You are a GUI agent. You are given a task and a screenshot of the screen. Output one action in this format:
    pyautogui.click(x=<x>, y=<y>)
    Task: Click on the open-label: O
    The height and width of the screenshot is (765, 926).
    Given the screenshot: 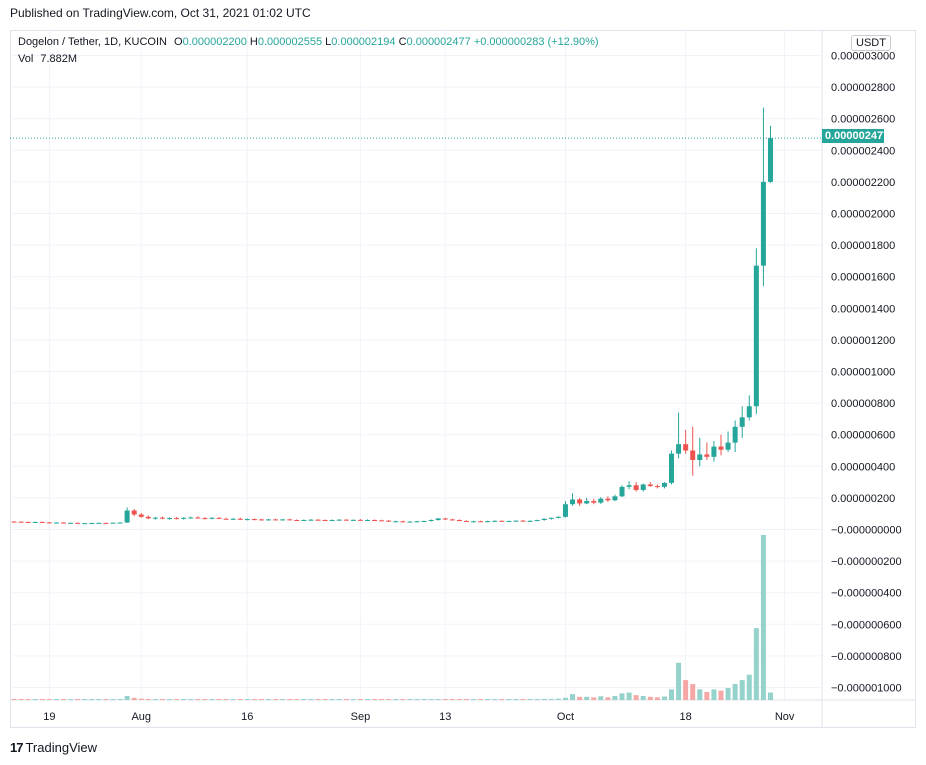 What is the action you would take?
    pyautogui.click(x=178, y=42)
    